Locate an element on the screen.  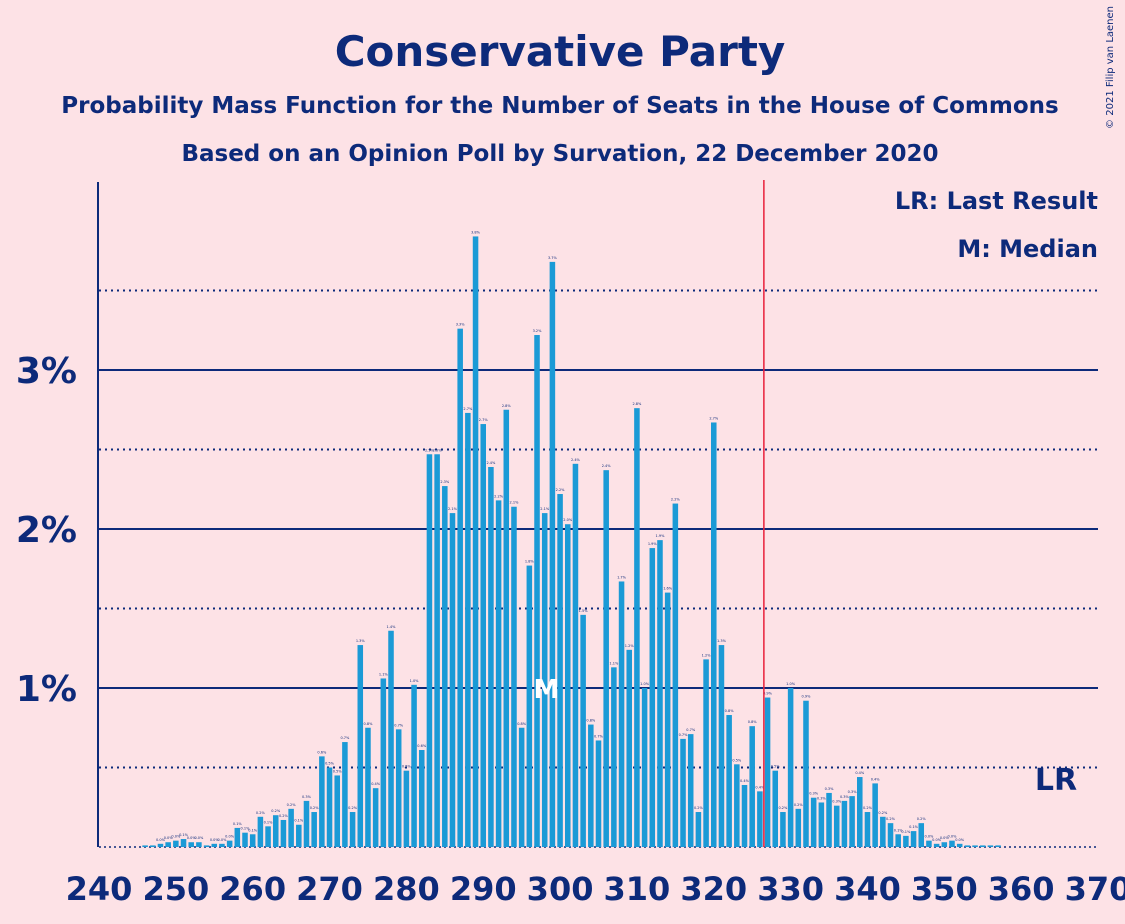
bar-value-label: 0.4% is located at coordinates (376, 784).